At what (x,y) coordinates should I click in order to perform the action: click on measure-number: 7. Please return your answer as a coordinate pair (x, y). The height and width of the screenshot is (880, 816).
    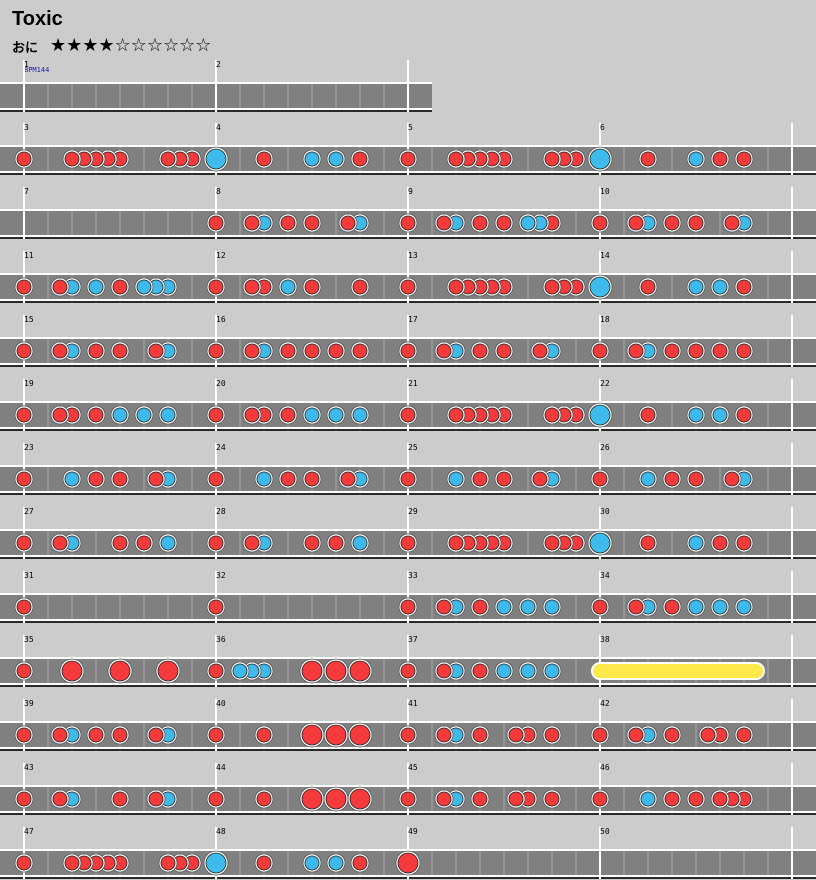
    Looking at the image, I should click on (26, 191).